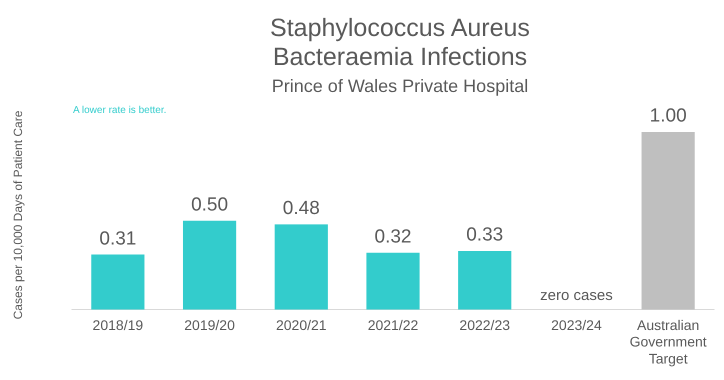  I want to click on text: A lower rate is better., so click(119, 110).